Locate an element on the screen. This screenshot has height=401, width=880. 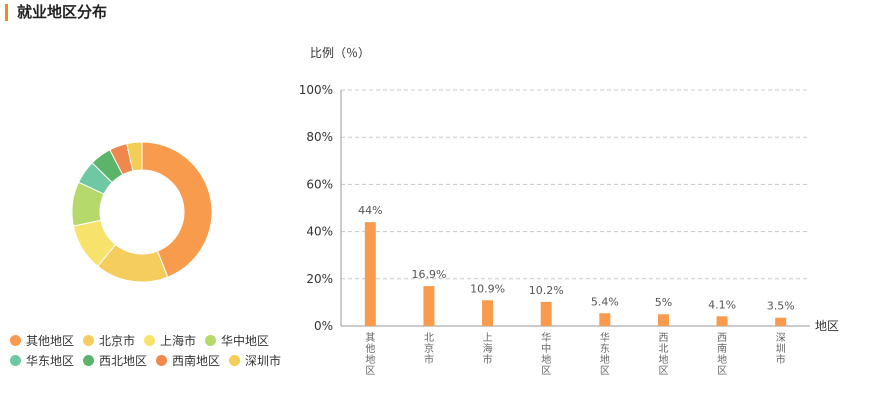
bar-value-label: 5.4% is located at coordinates (605, 301).